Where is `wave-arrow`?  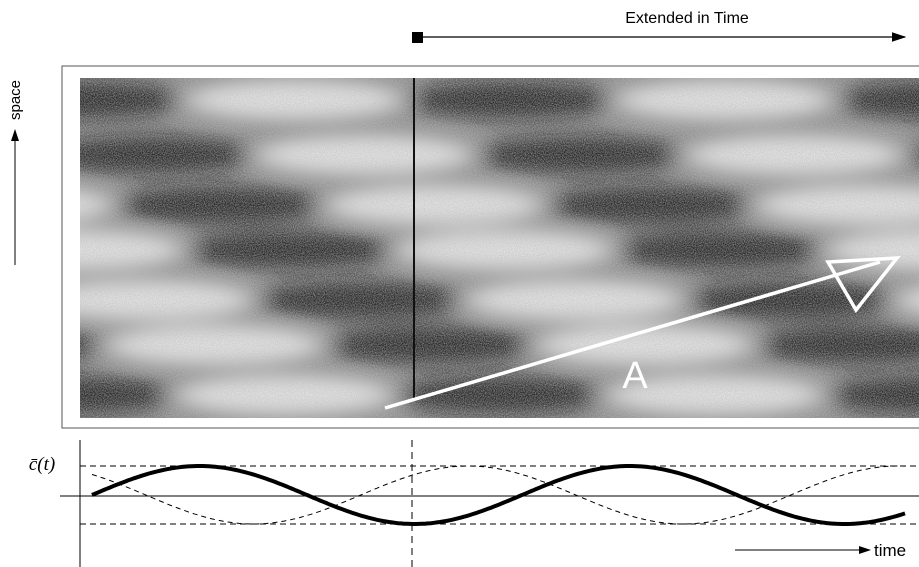
wave-arrow is located at coordinates (632, 335).